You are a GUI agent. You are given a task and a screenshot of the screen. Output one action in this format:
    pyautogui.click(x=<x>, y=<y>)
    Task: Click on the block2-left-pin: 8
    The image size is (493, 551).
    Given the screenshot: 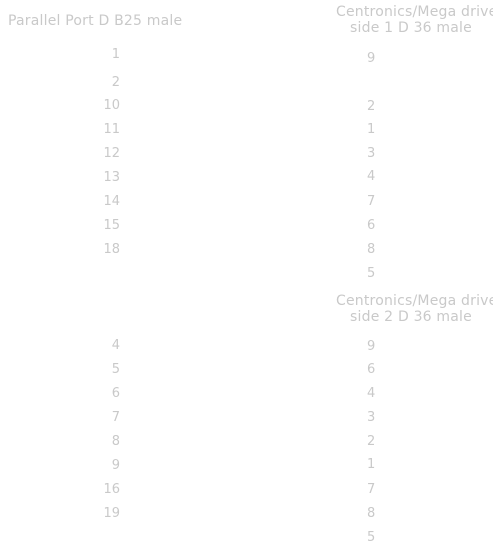 What is the action you would take?
    pyautogui.click(x=115, y=441)
    